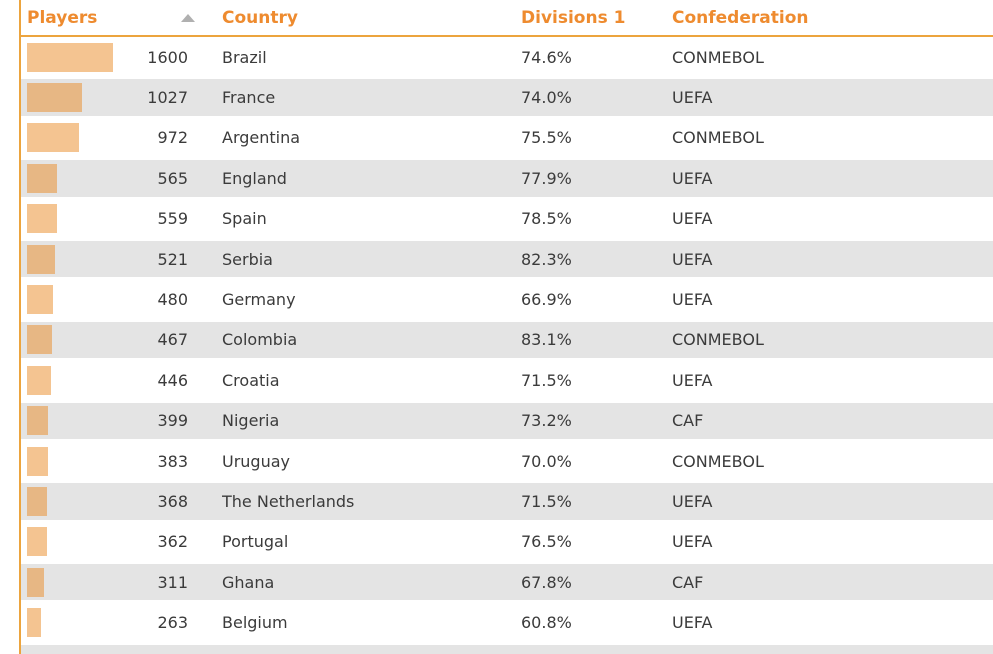 This screenshot has width=993, height=654. What do you see at coordinates (172, 501) in the screenshot?
I see `players-value: 368` at bounding box center [172, 501].